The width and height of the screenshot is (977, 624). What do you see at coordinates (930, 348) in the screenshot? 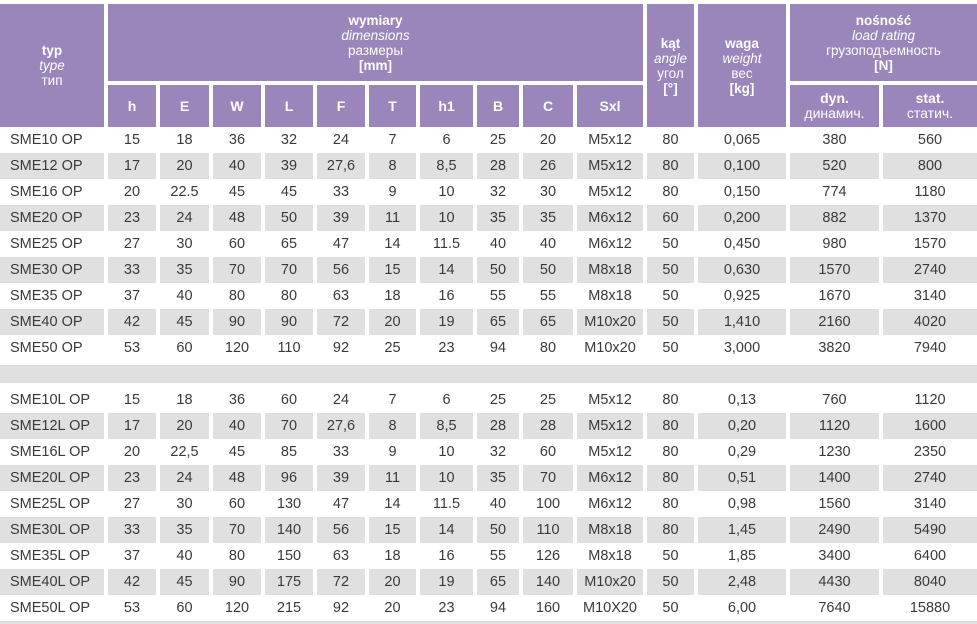
I see `value-cell: 7940` at bounding box center [930, 348].